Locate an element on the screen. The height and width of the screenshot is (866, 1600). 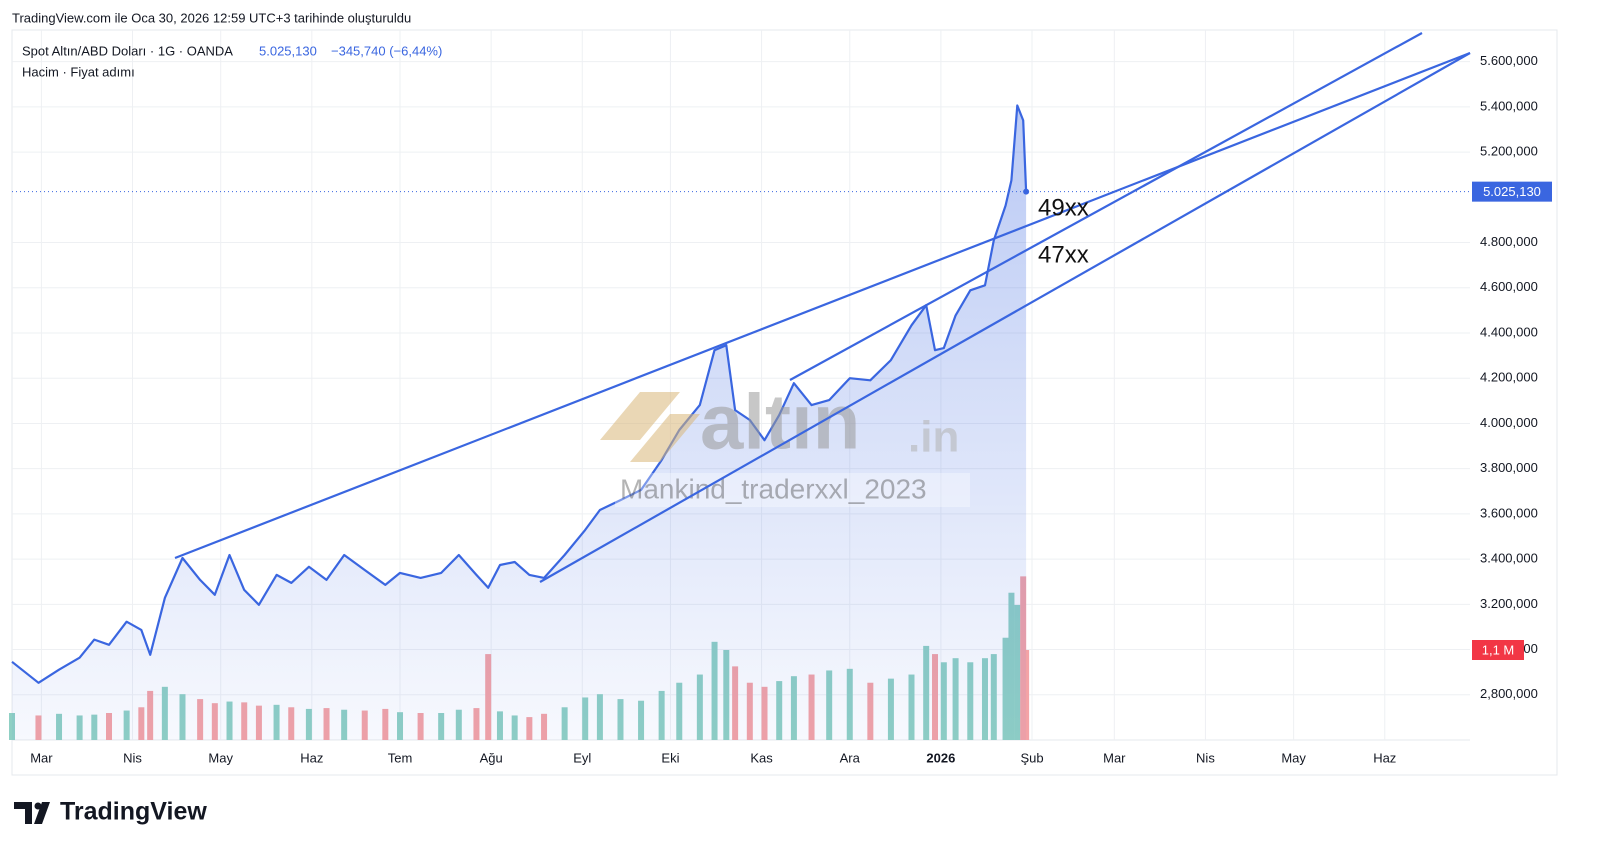
volume-label-box is located at coordinates (1498, 650).